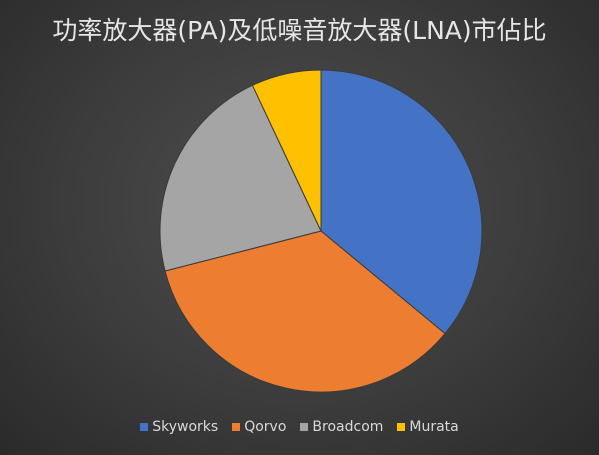 The width and height of the screenshot is (599, 455). I want to click on legend-label: Qorvo, so click(265, 427).